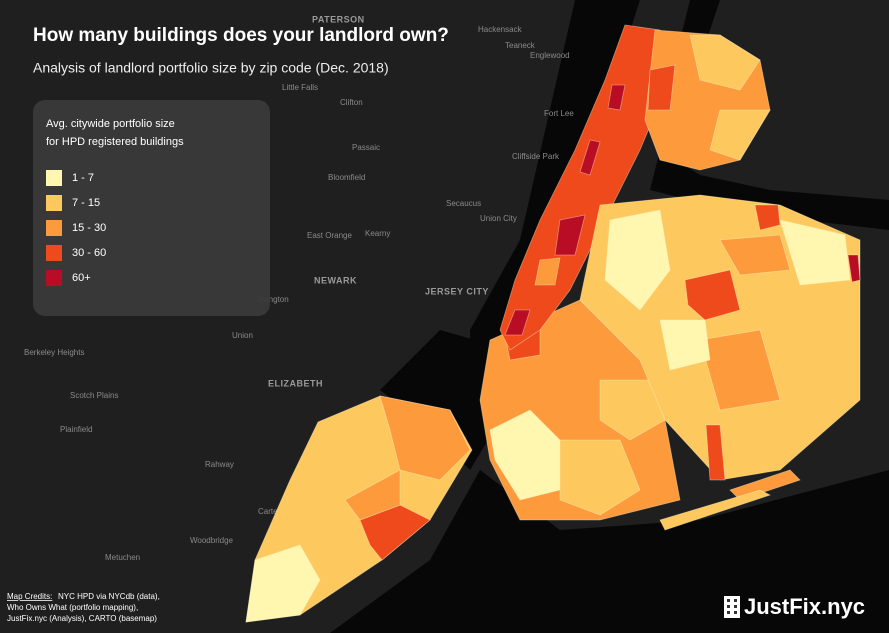 The width and height of the screenshot is (889, 633). I want to click on place-label: Union City, so click(498, 218).